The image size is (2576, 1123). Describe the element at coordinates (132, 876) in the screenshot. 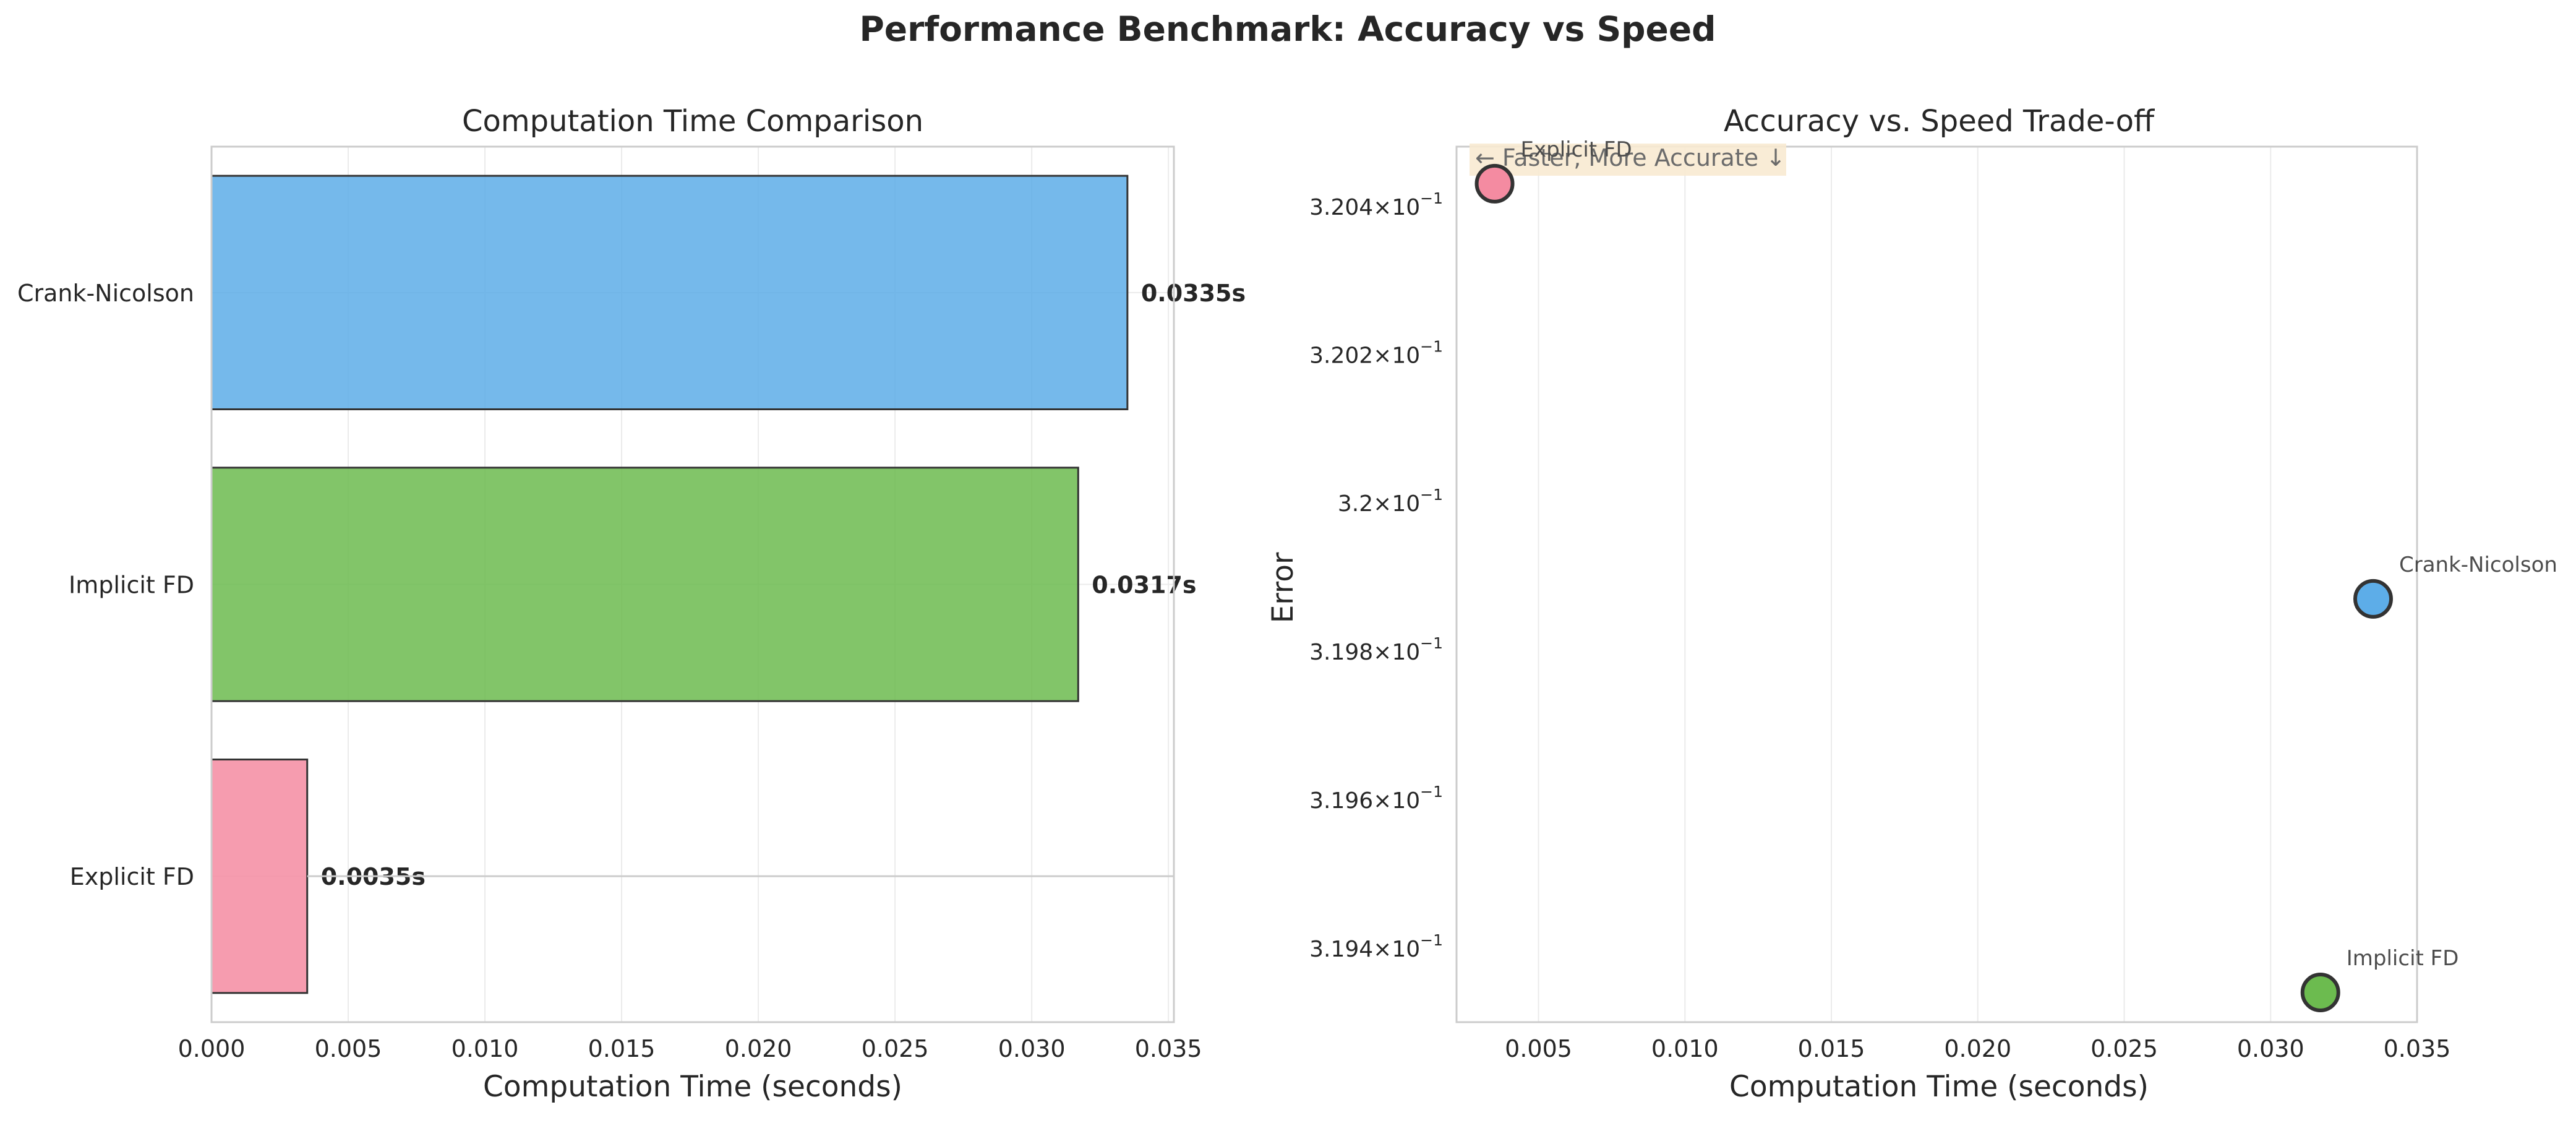

I see `bar-chart-category-label: Explicit FD` at that location.